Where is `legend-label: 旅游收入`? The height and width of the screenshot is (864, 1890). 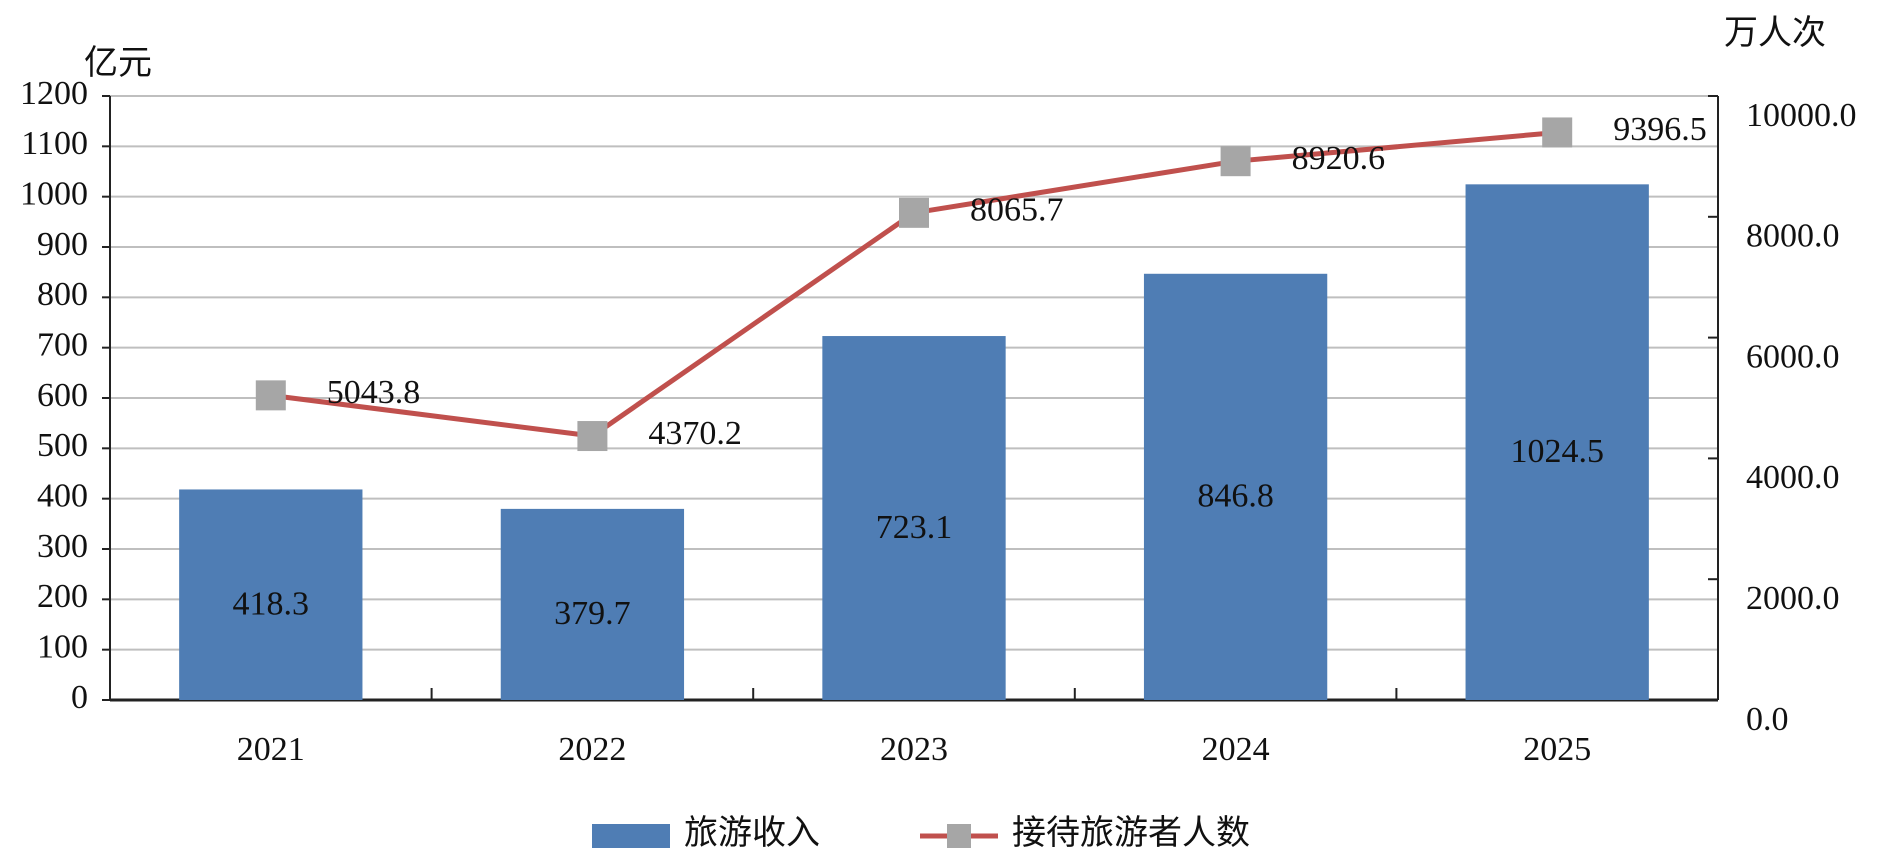 legend-label: 旅游收入 is located at coordinates (752, 833).